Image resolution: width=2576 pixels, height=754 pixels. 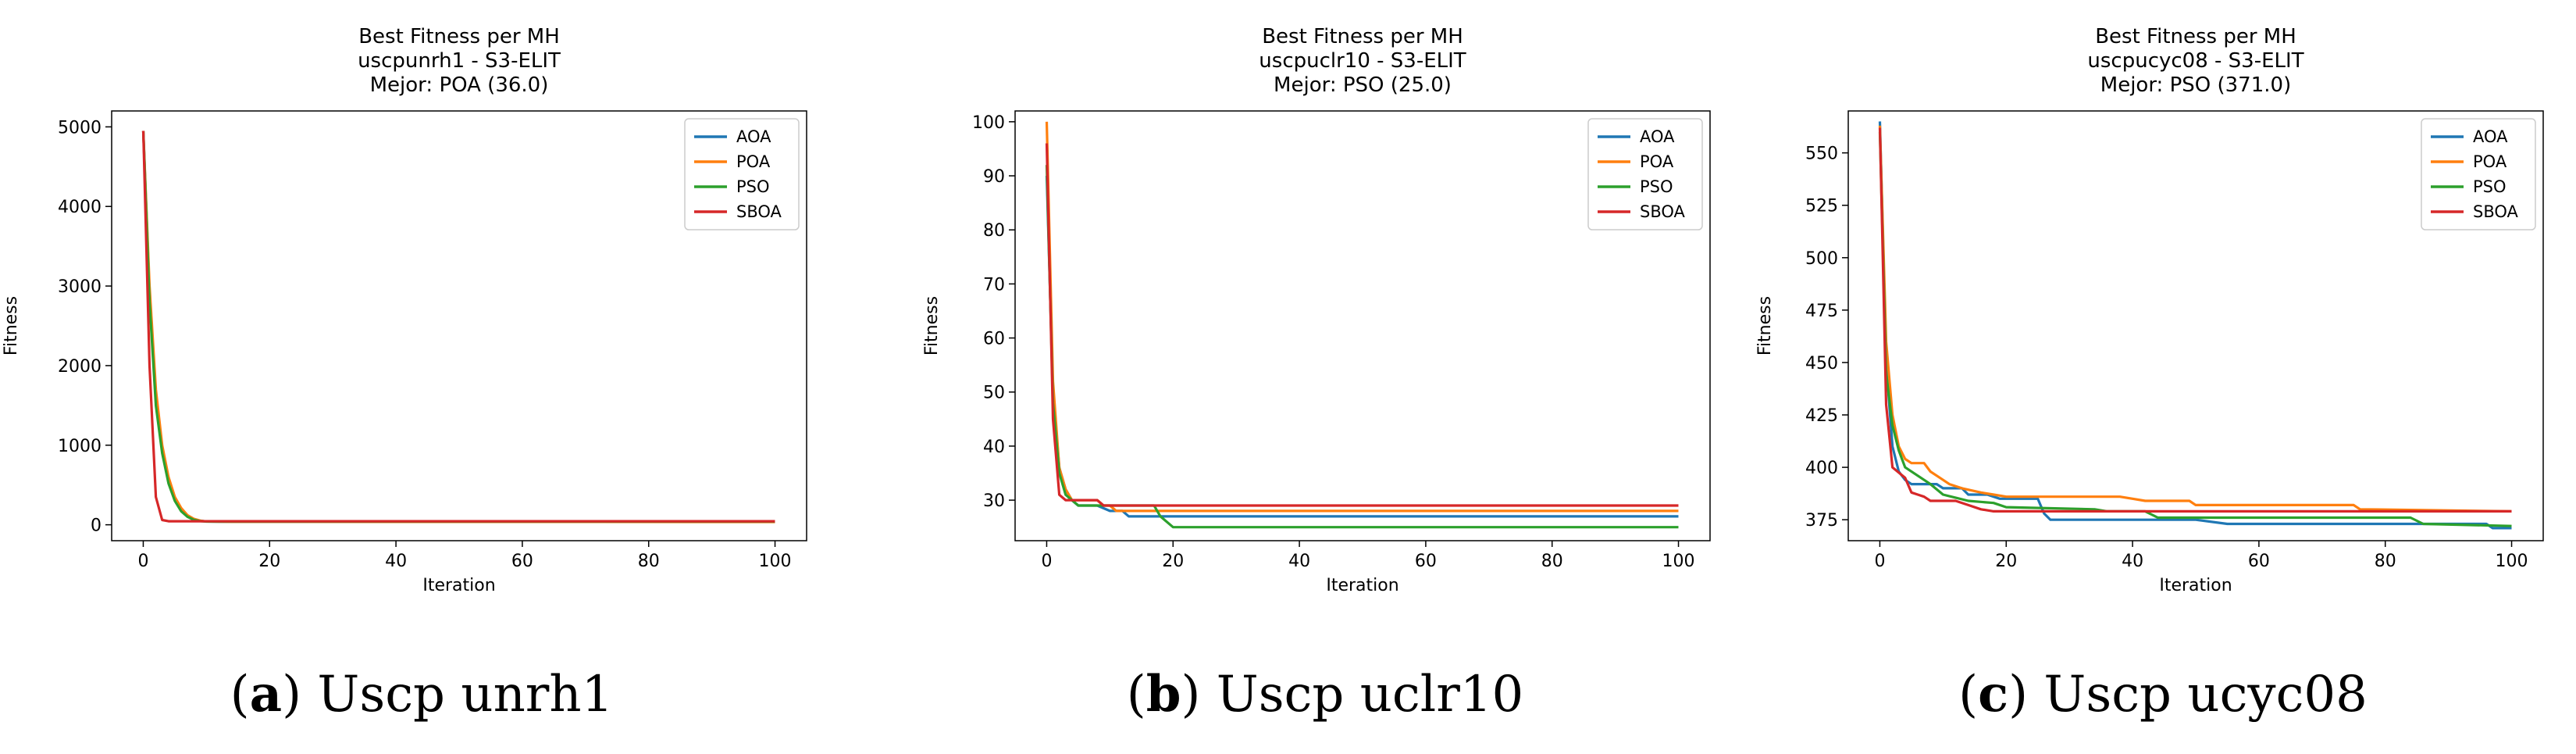 I want to click on y-tick-label: 4000, so click(x=80, y=207).